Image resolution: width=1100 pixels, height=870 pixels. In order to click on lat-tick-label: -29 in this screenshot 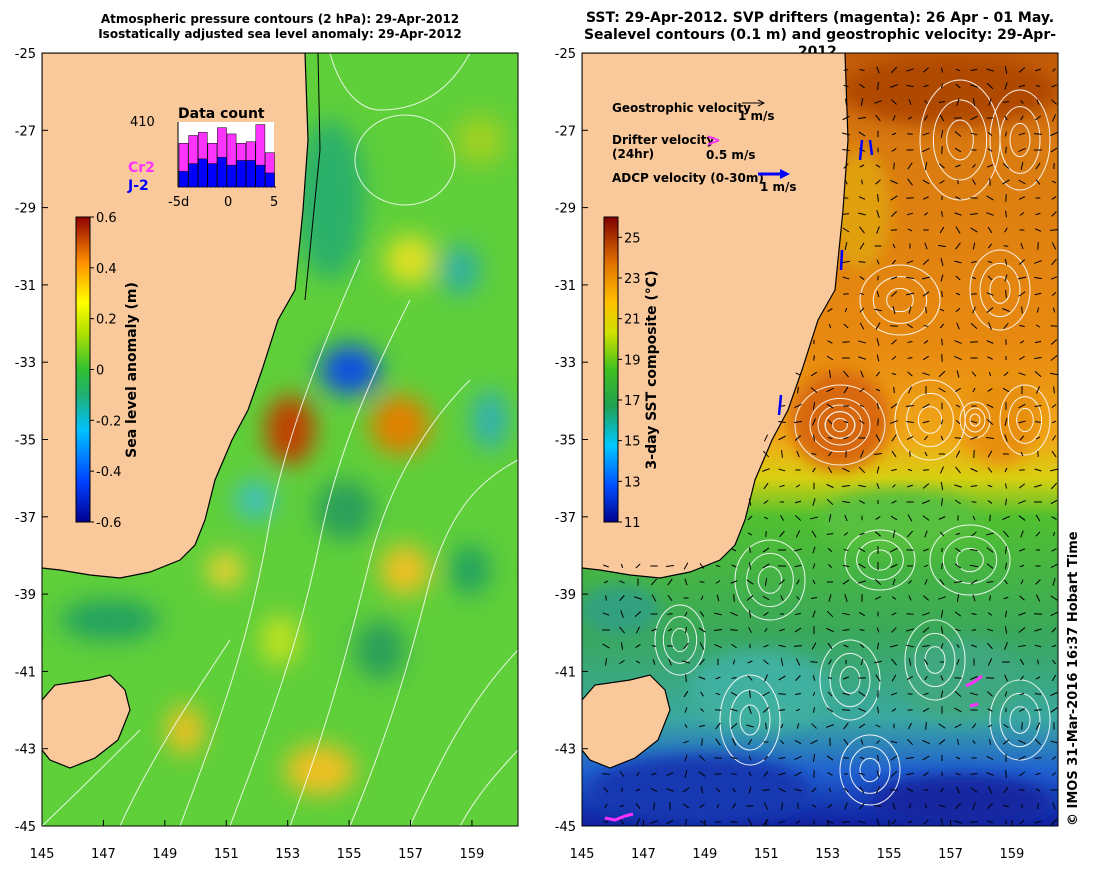, I will do `click(565, 209)`.